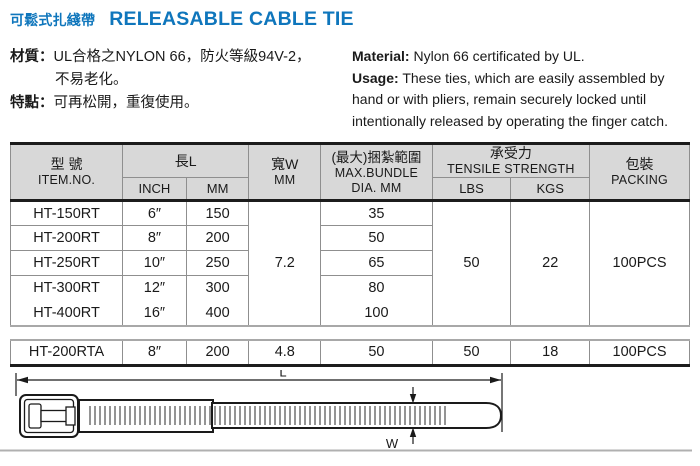 The image size is (700, 466). I want to click on cell-mm: 150, so click(217, 213).